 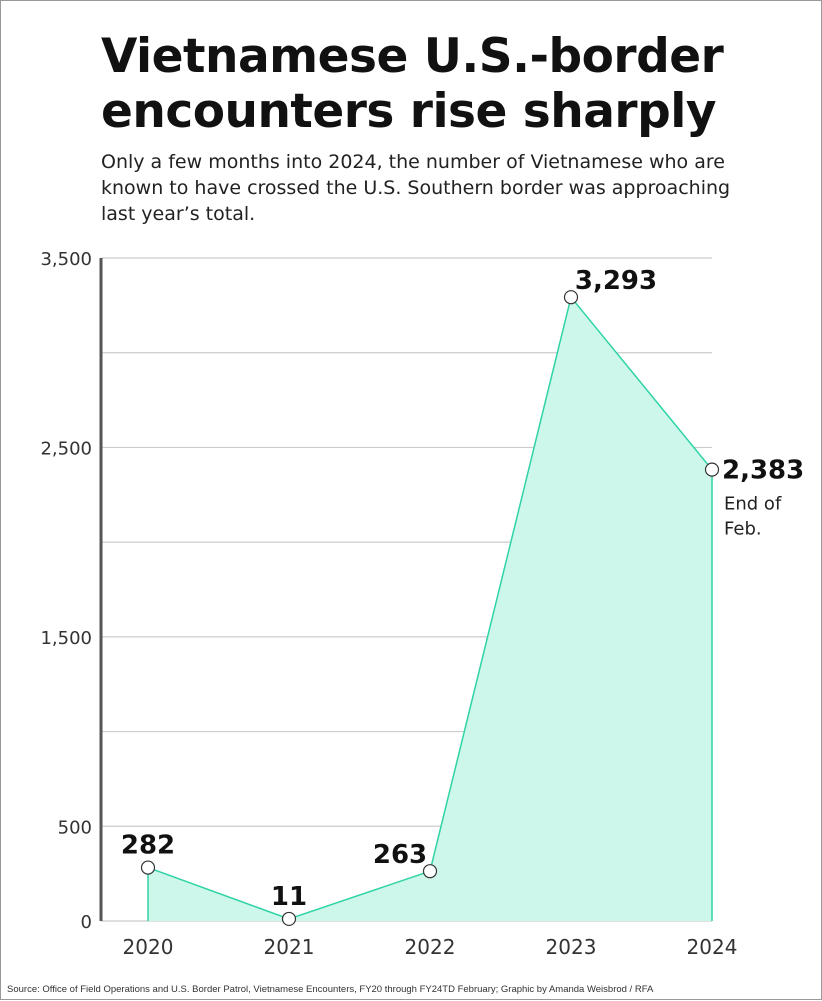 I want to click on x-tick-label: 2023, so click(x=571, y=947).